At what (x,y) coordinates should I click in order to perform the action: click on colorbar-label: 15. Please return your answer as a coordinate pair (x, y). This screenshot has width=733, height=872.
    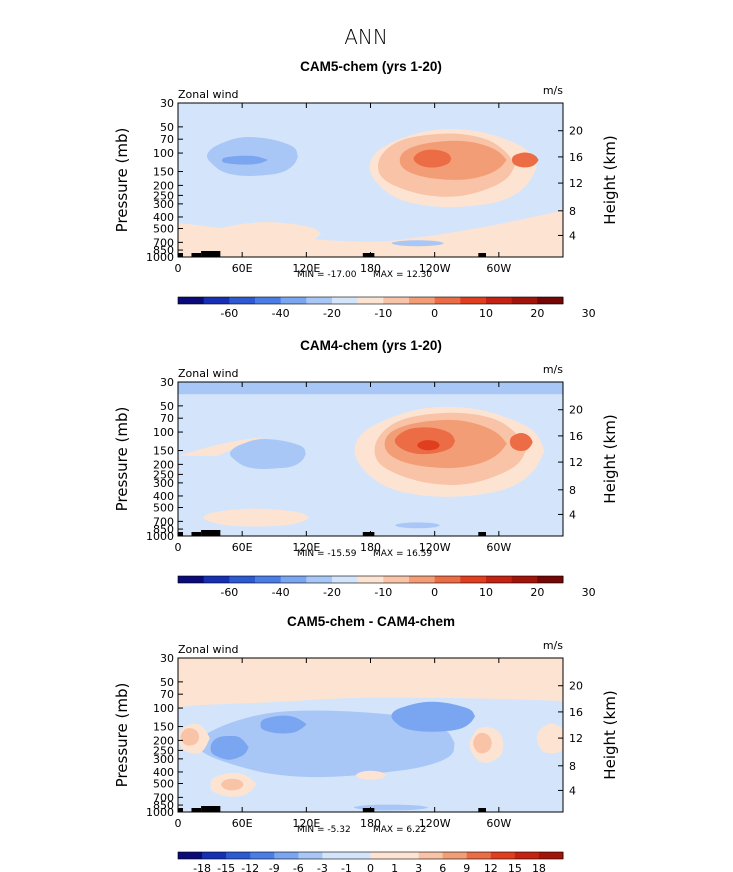
    Looking at the image, I should click on (515, 867).